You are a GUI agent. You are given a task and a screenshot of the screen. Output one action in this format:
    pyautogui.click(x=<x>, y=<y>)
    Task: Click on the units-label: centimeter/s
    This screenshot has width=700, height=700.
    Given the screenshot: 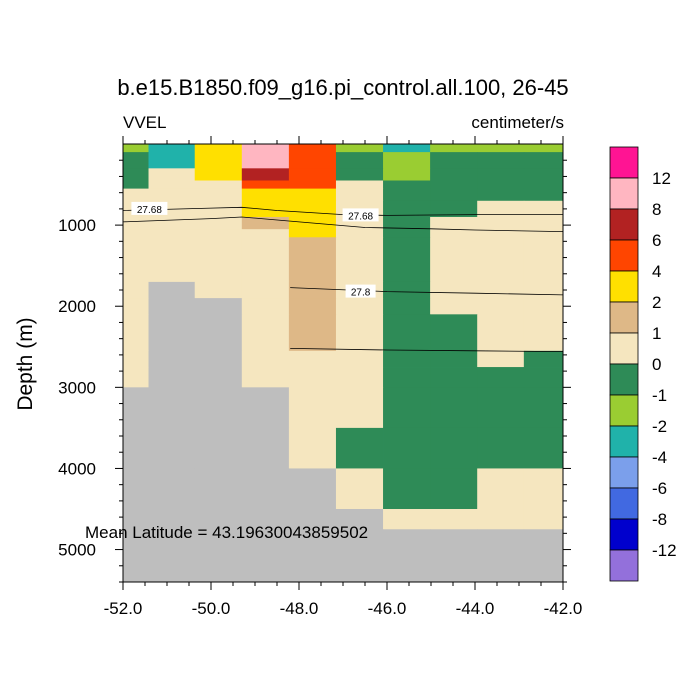 What is the action you would take?
    pyautogui.click(x=517, y=122)
    